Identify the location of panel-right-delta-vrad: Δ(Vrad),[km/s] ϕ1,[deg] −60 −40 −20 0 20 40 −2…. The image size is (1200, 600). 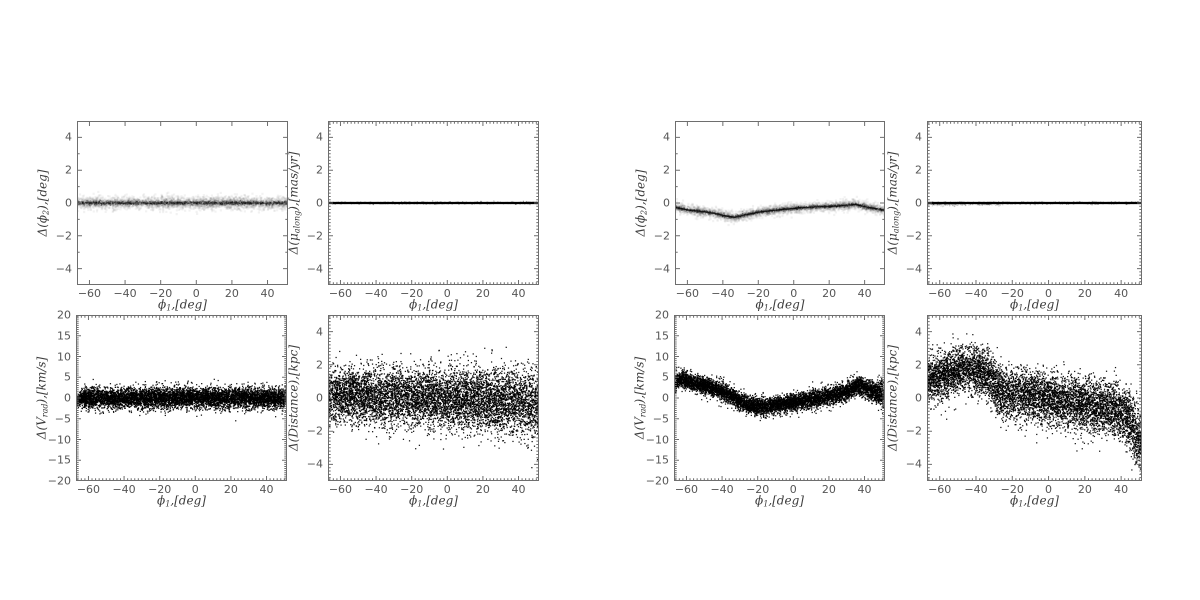
(759, 409).